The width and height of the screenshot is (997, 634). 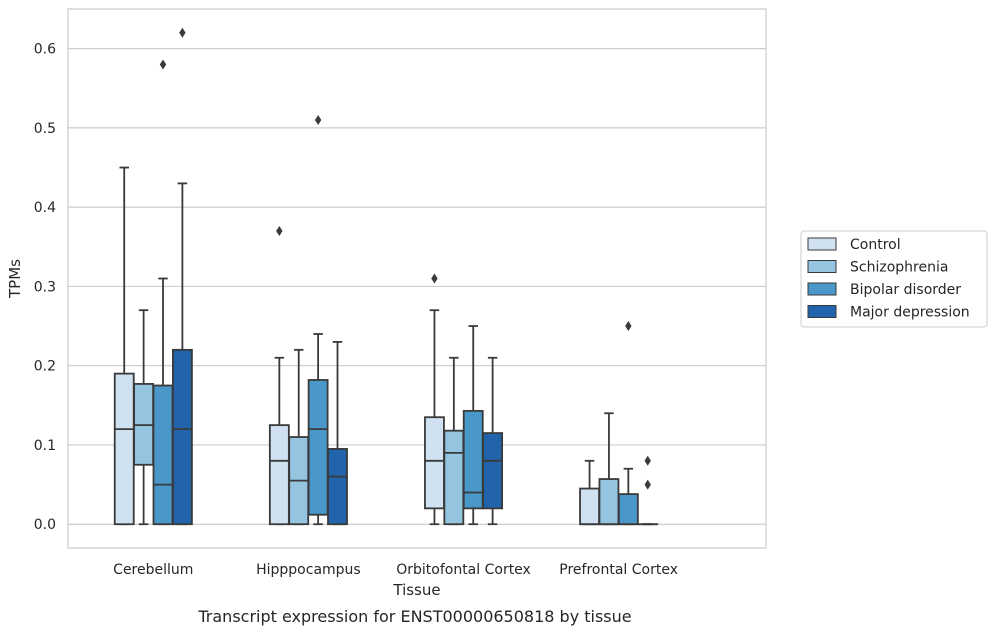 I want to click on y-tick-label: 0.1, so click(x=45, y=446).